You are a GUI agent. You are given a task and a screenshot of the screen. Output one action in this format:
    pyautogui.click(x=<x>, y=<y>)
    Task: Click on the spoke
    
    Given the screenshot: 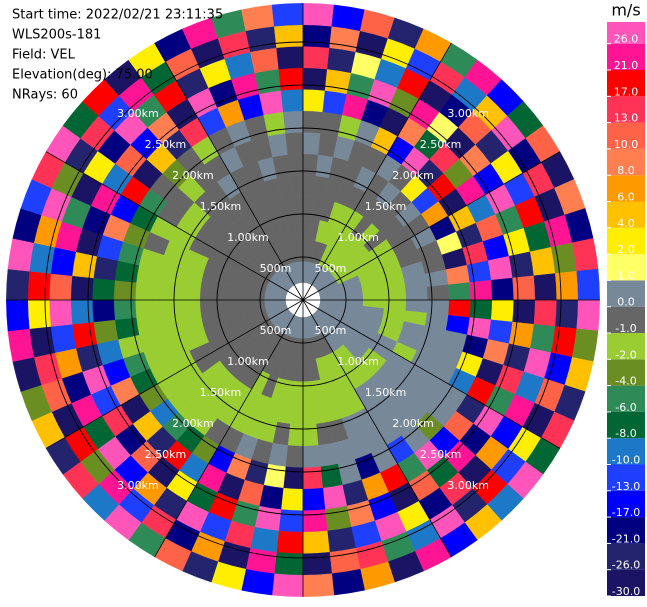 What is the action you would take?
    pyautogui.click(x=431, y=226)
    